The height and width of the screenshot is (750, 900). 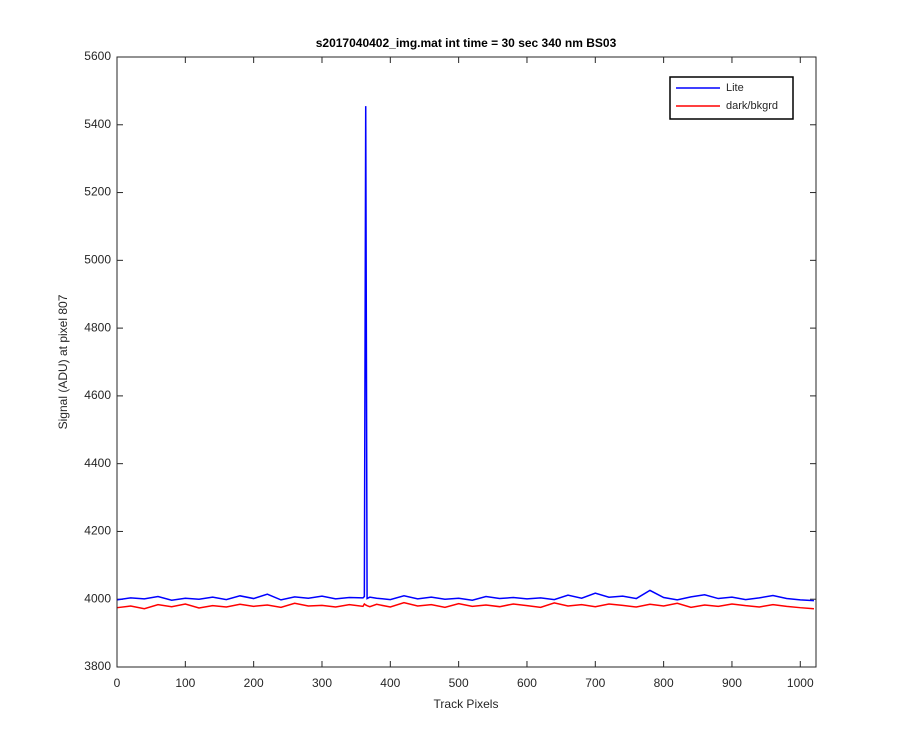 I want to click on x-tick-label: 800, so click(x=664, y=683).